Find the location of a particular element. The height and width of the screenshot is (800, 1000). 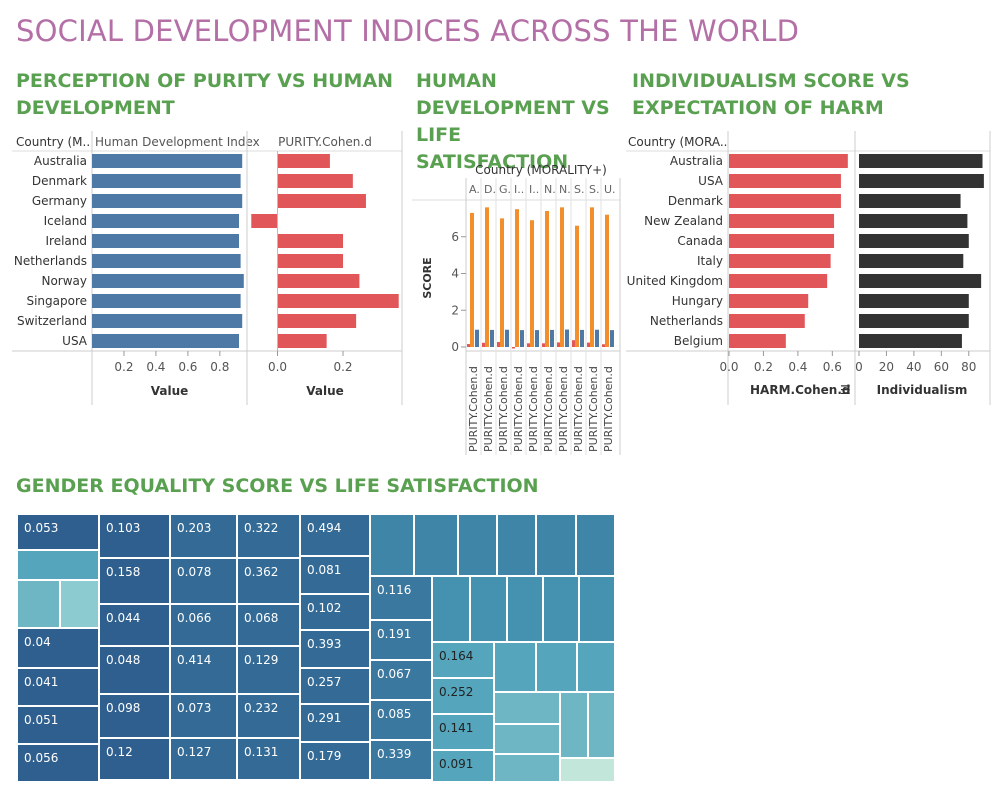

purity-row-header: Country (M.. is located at coordinates (53, 142).